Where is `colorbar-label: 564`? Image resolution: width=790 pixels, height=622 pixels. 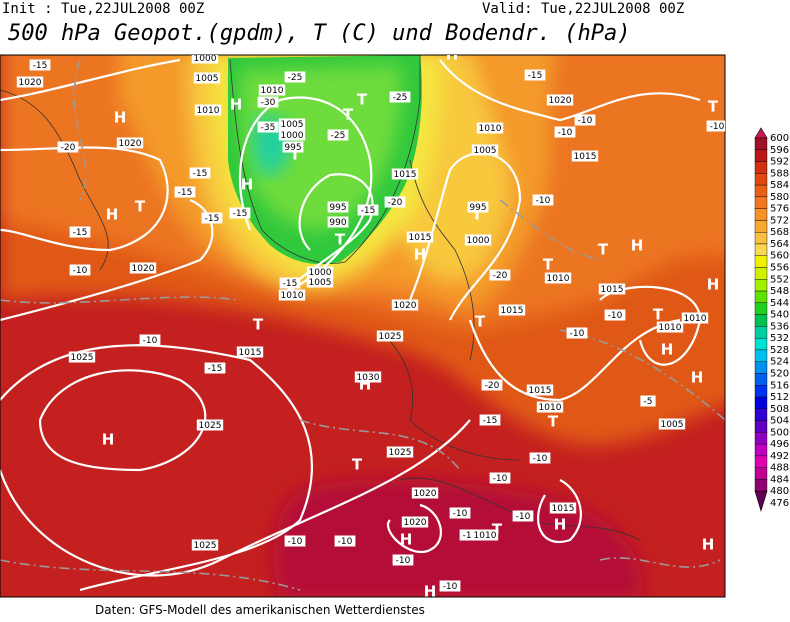
colorbar-label: 564 is located at coordinates (779, 244).